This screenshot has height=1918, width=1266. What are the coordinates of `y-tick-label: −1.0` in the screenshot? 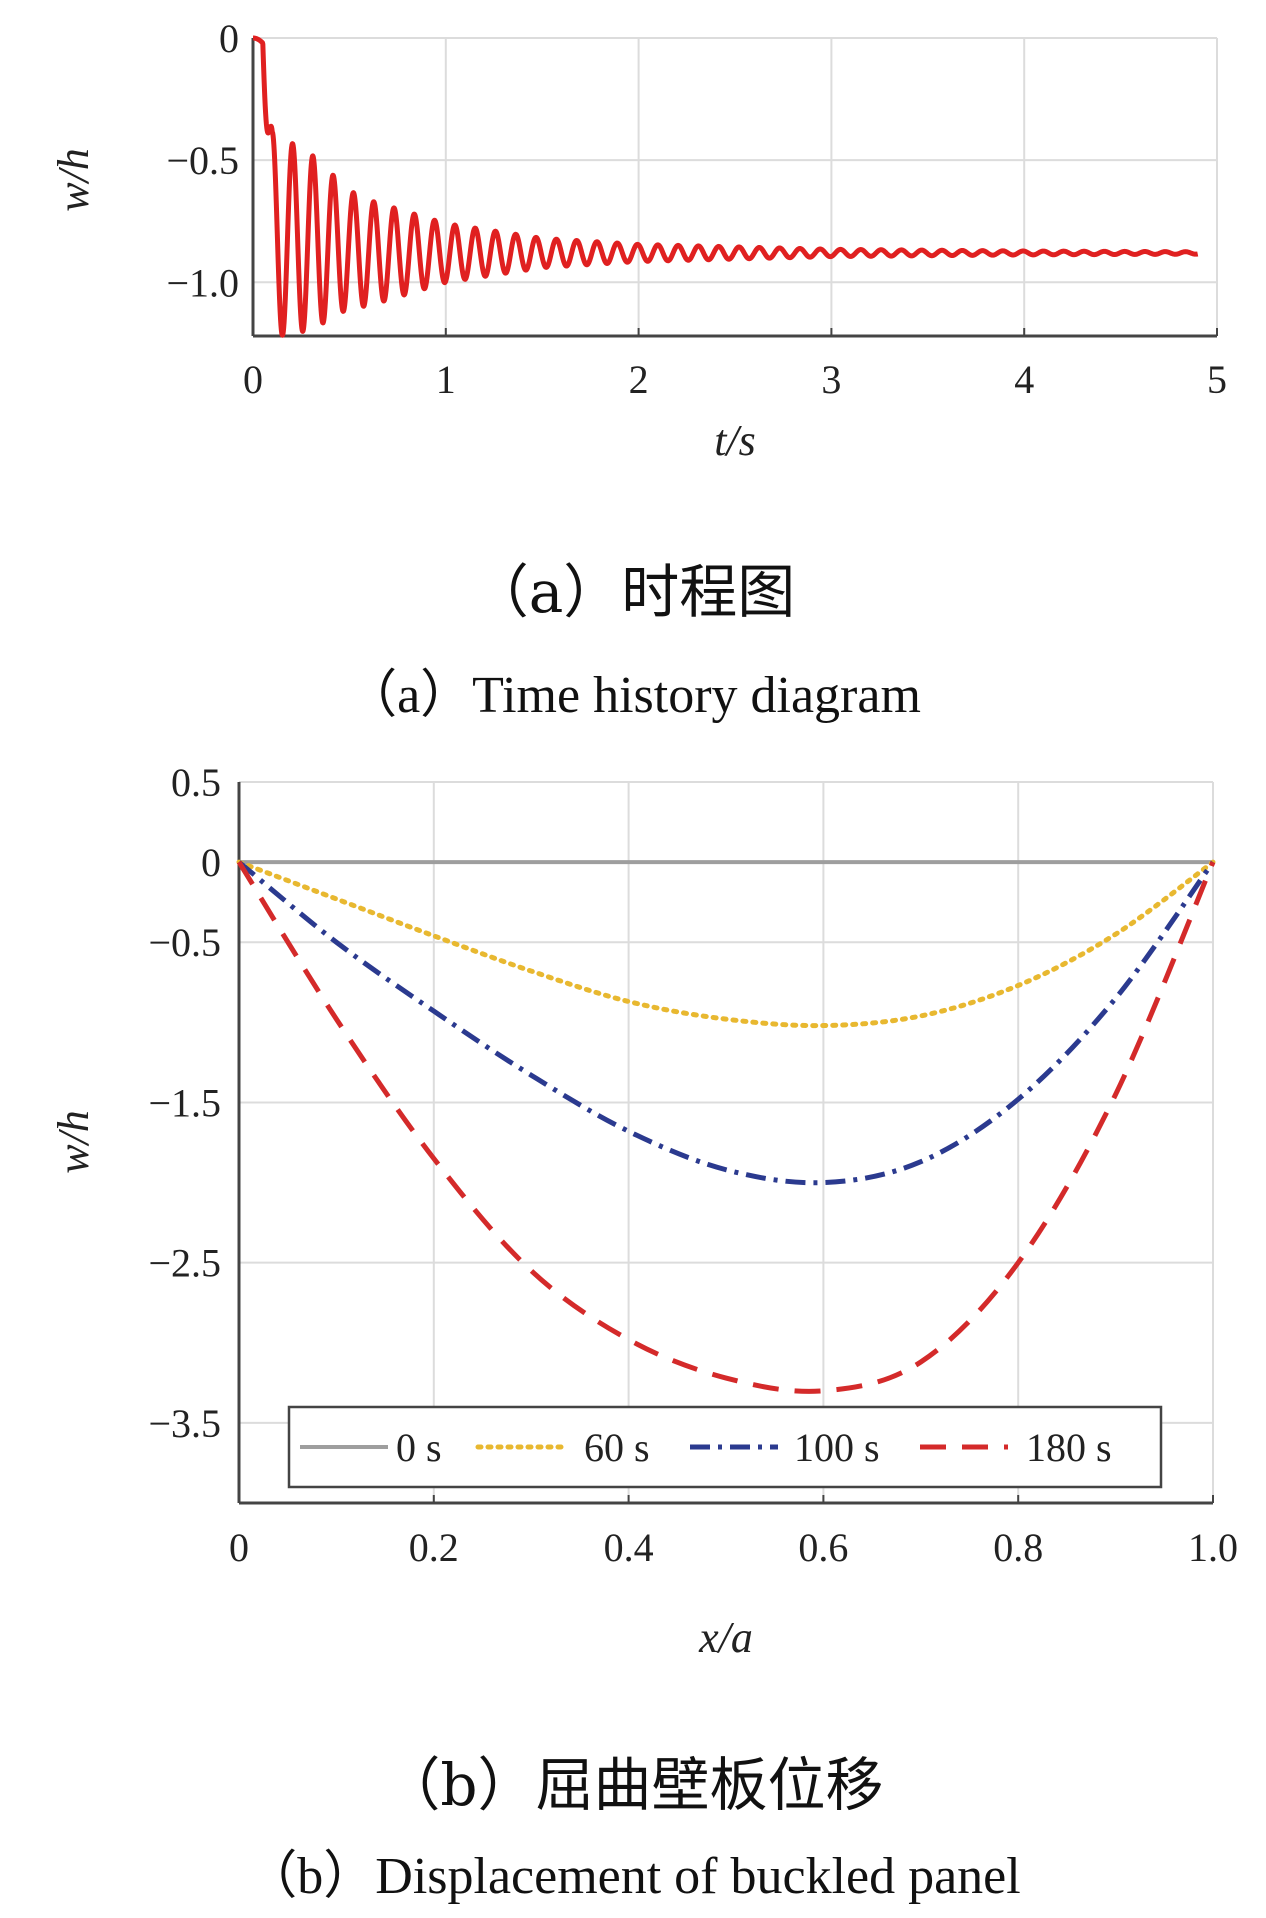 It's located at (202, 282).